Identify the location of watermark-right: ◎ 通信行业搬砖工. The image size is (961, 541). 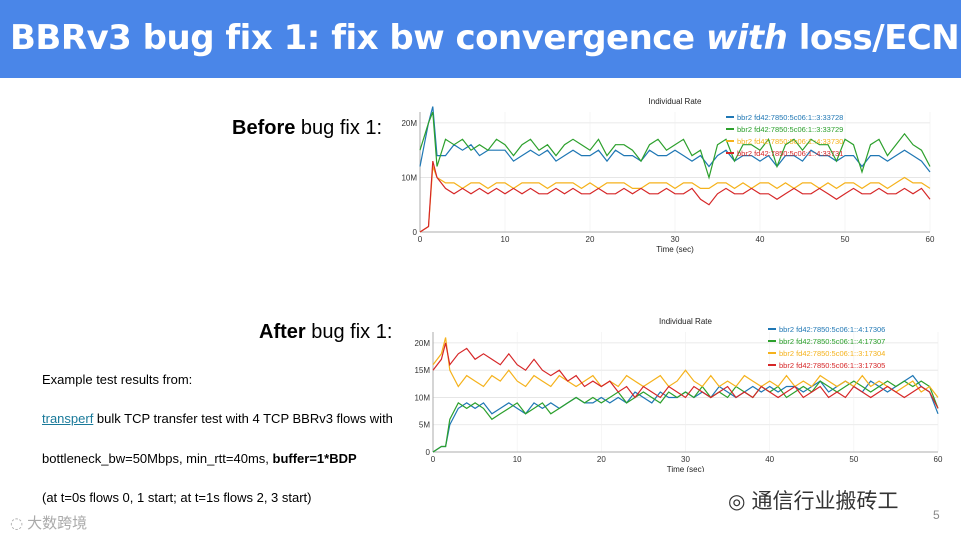
(813, 500).